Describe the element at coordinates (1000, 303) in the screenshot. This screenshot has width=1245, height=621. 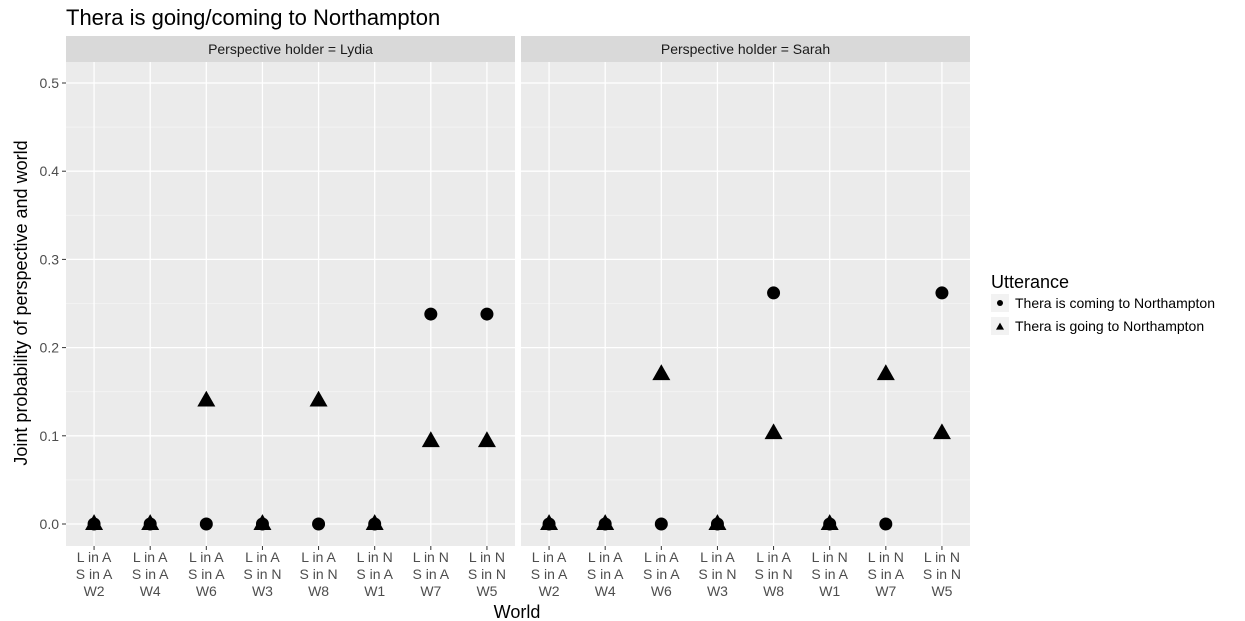
I see `legend-circle-icon` at that location.